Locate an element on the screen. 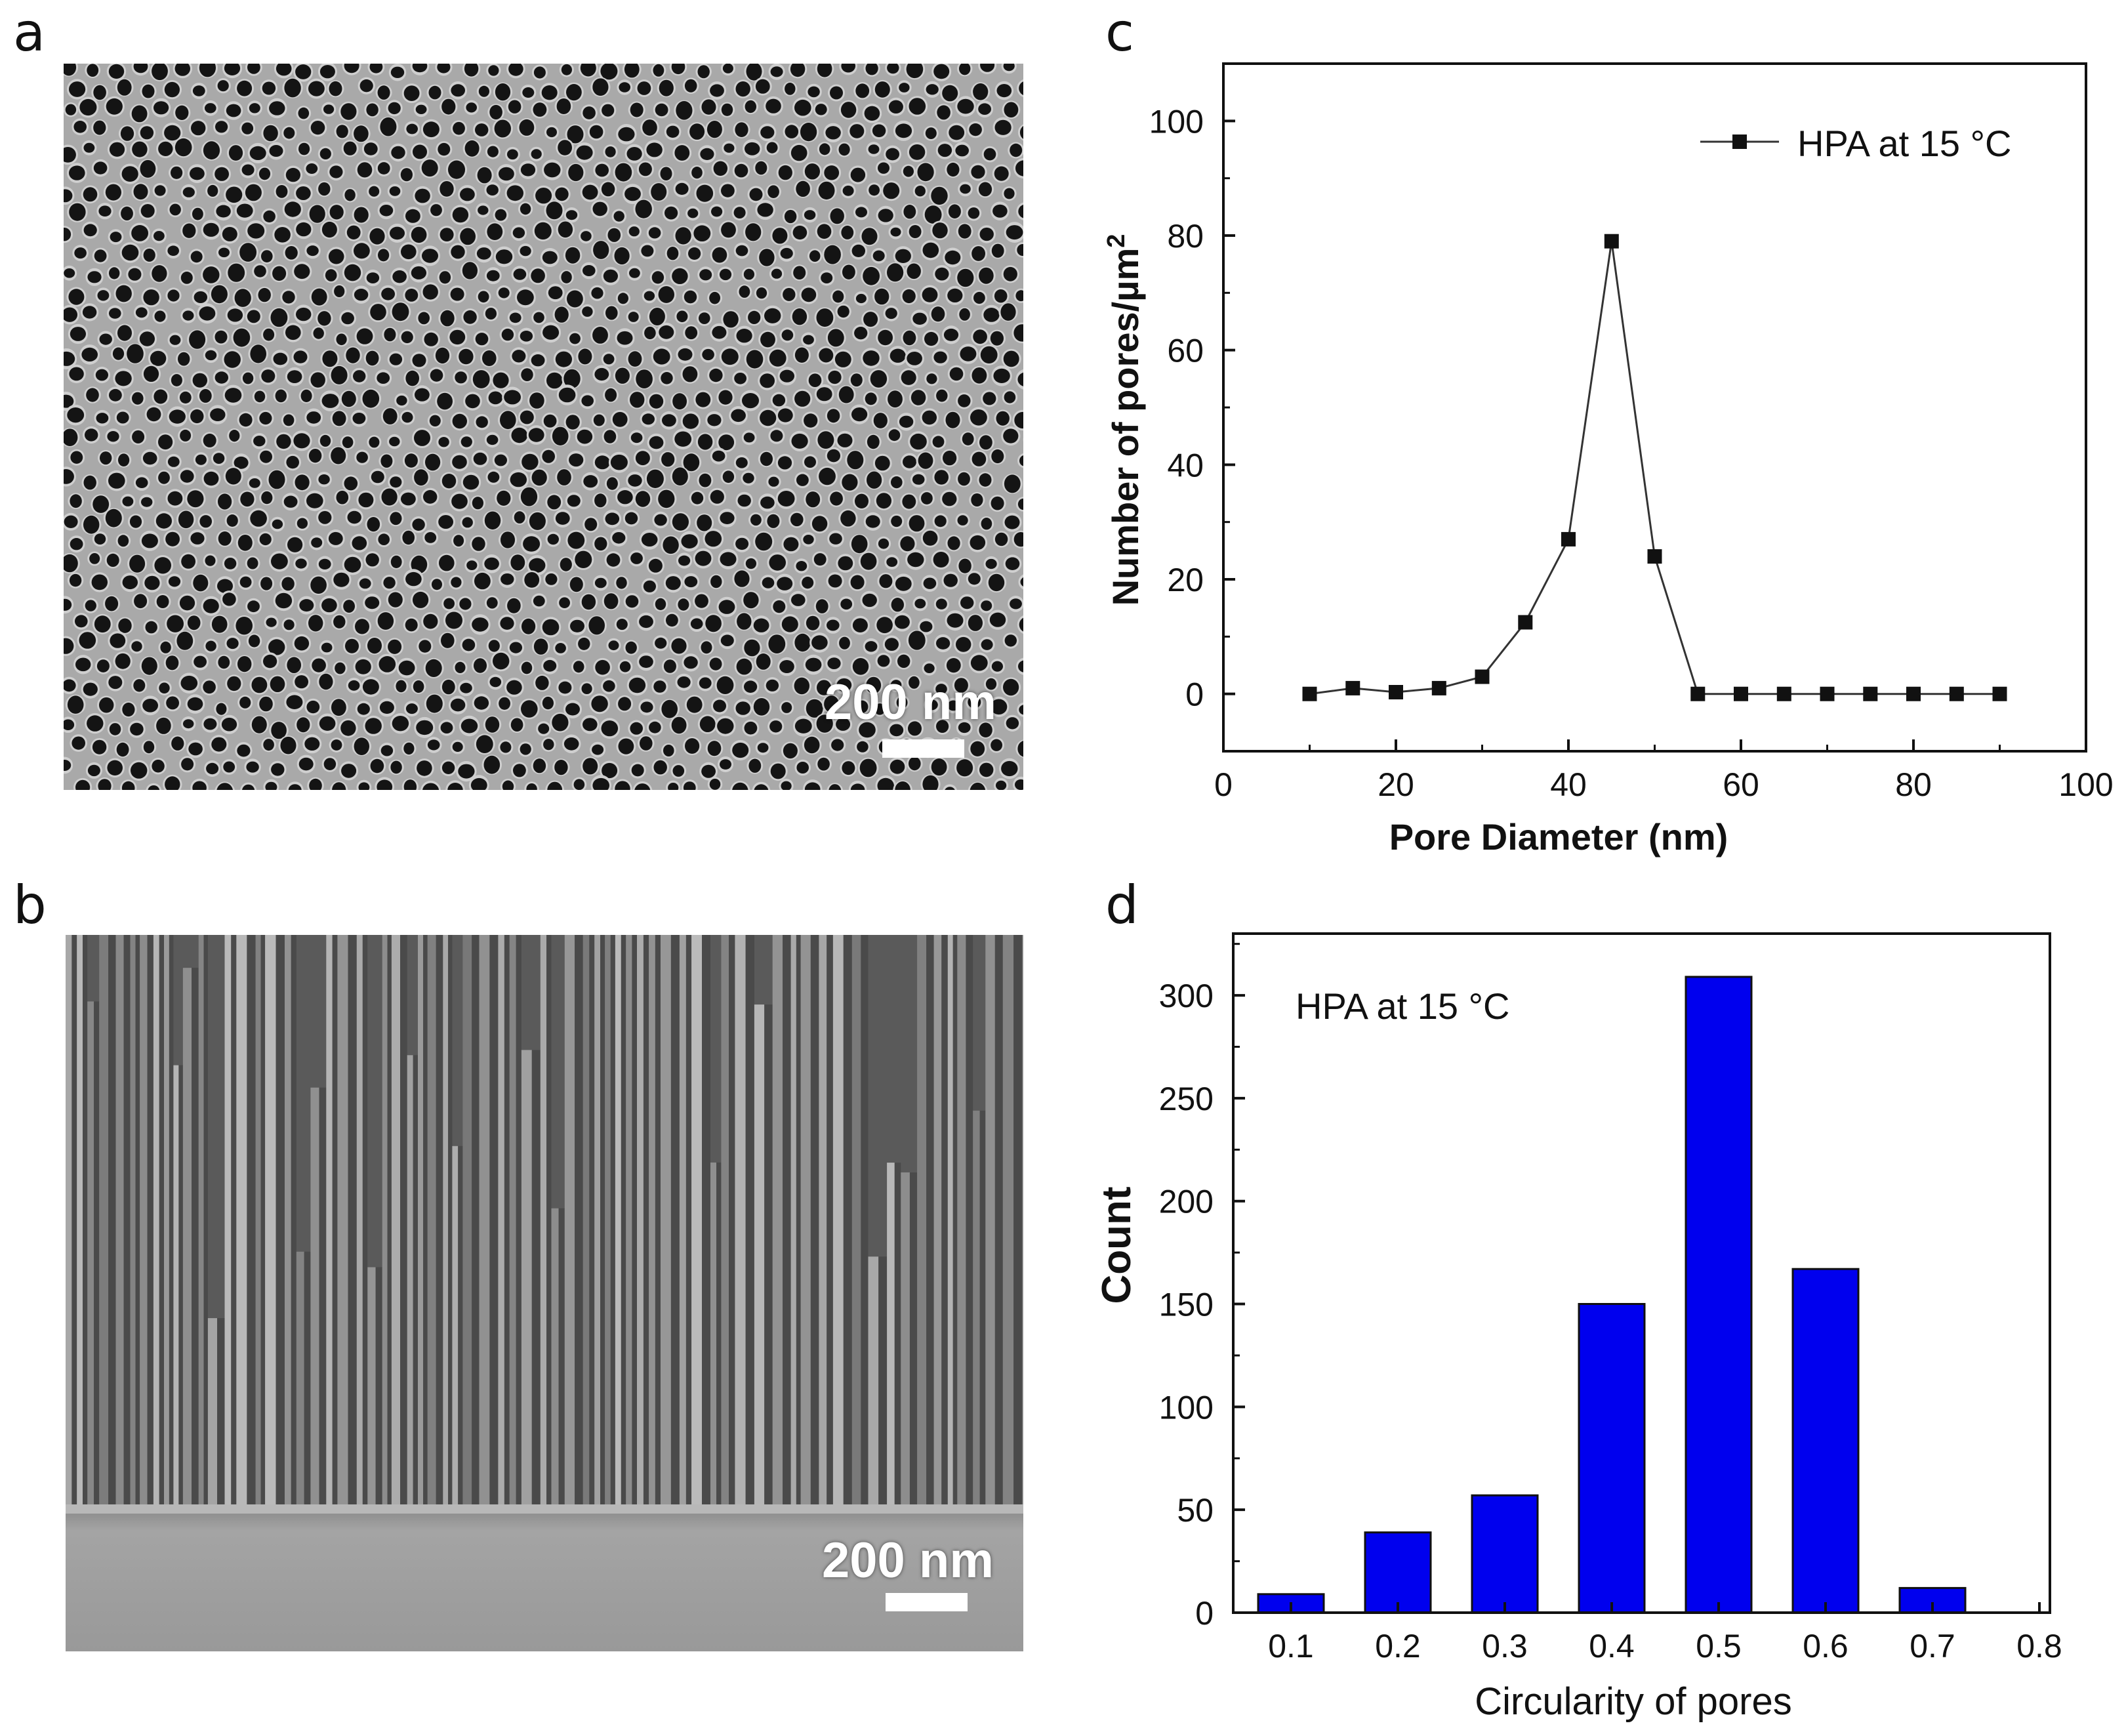 This screenshot has width=2126, height=1736. chart-c-point is located at coordinates (1999, 693).